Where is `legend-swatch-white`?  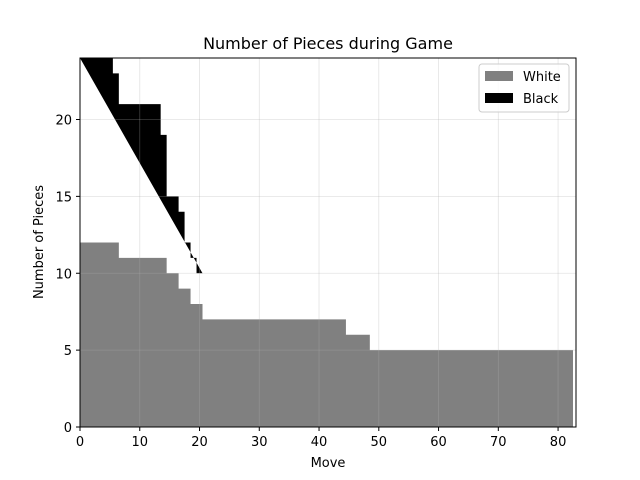 legend-swatch-white is located at coordinates (499, 76).